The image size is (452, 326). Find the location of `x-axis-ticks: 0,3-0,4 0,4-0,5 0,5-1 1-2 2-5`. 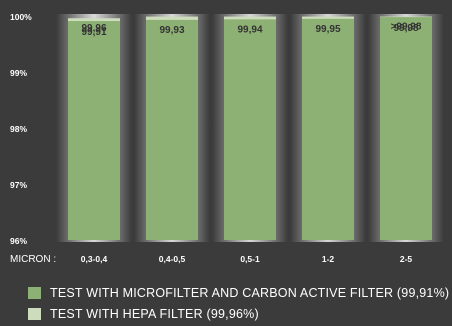

x-axis-ticks: 0,3-0,4 0,4-0,5 0,5-1 1-2 2-5 is located at coordinates (247, 259).